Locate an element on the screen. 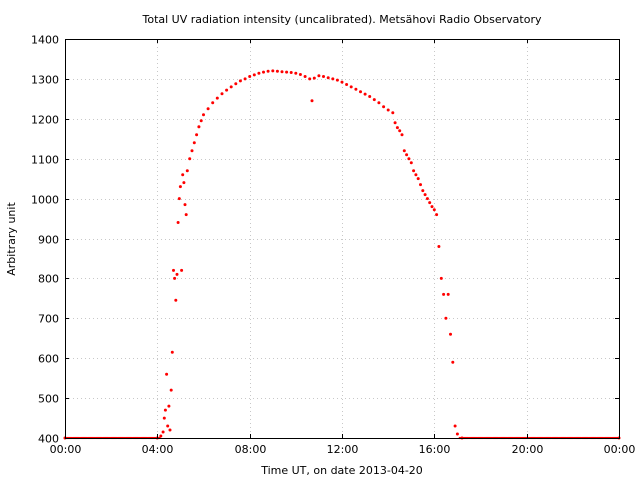 Image resolution: width=640 pixels, height=480 pixels. x-tick-label: 08:00 is located at coordinates (251, 449).